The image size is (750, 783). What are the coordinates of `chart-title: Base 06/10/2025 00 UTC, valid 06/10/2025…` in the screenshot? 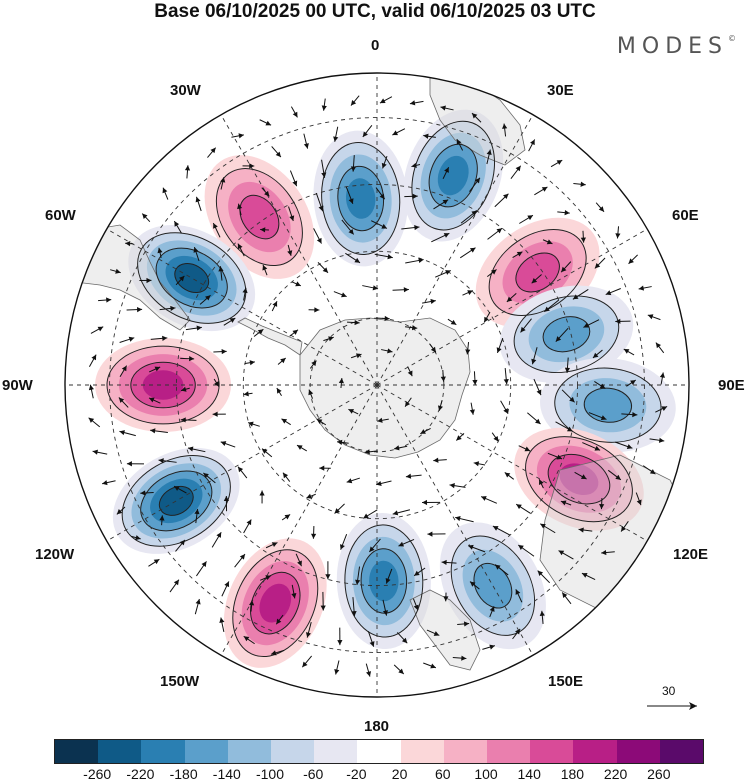 It's located at (375, 11).